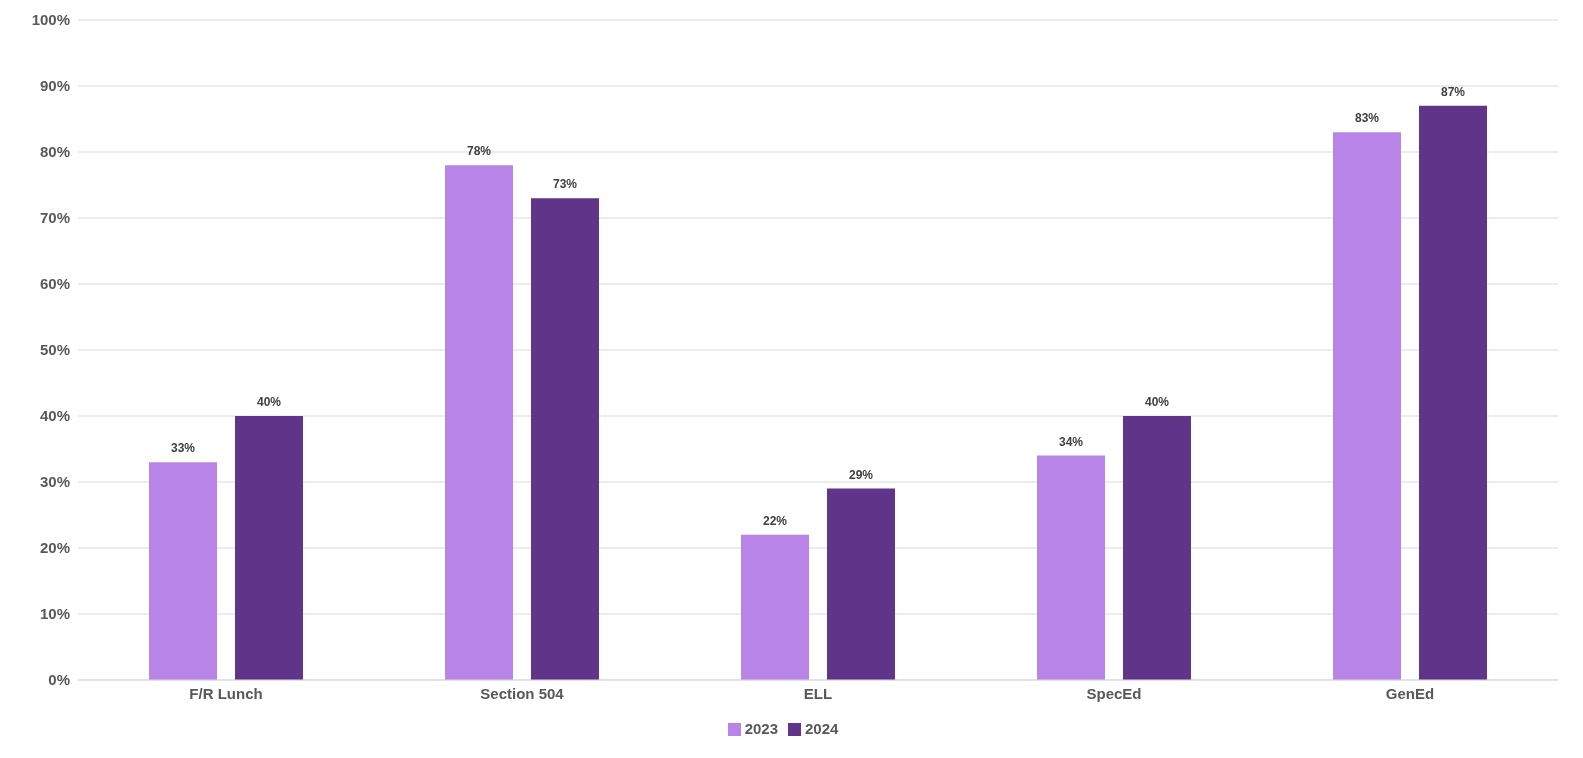 Image resolution: width=1583 pixels, height=758 pixels. What do you see at coordinates (1410, 693) in the screenshot?
I see `x-tick-label: GenEd` at bounding box center [1410, 693].